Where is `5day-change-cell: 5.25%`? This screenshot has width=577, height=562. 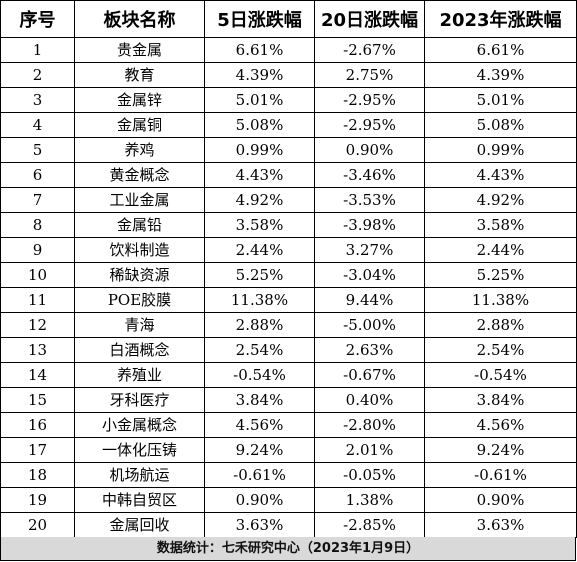 5day-change-cell: 5.25% is located at coordinates (259, 275).